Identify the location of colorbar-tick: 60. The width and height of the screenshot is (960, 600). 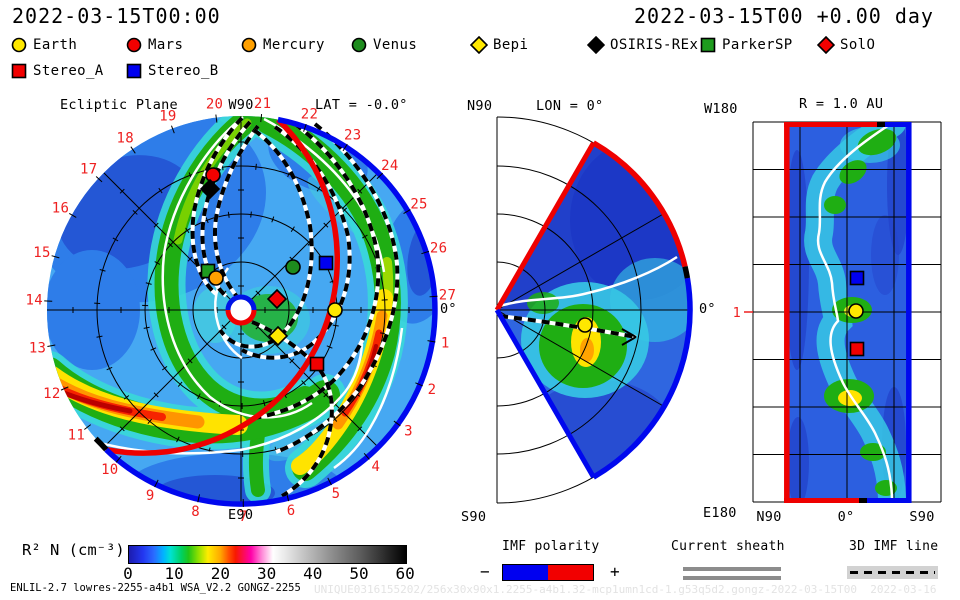
(405, 573).